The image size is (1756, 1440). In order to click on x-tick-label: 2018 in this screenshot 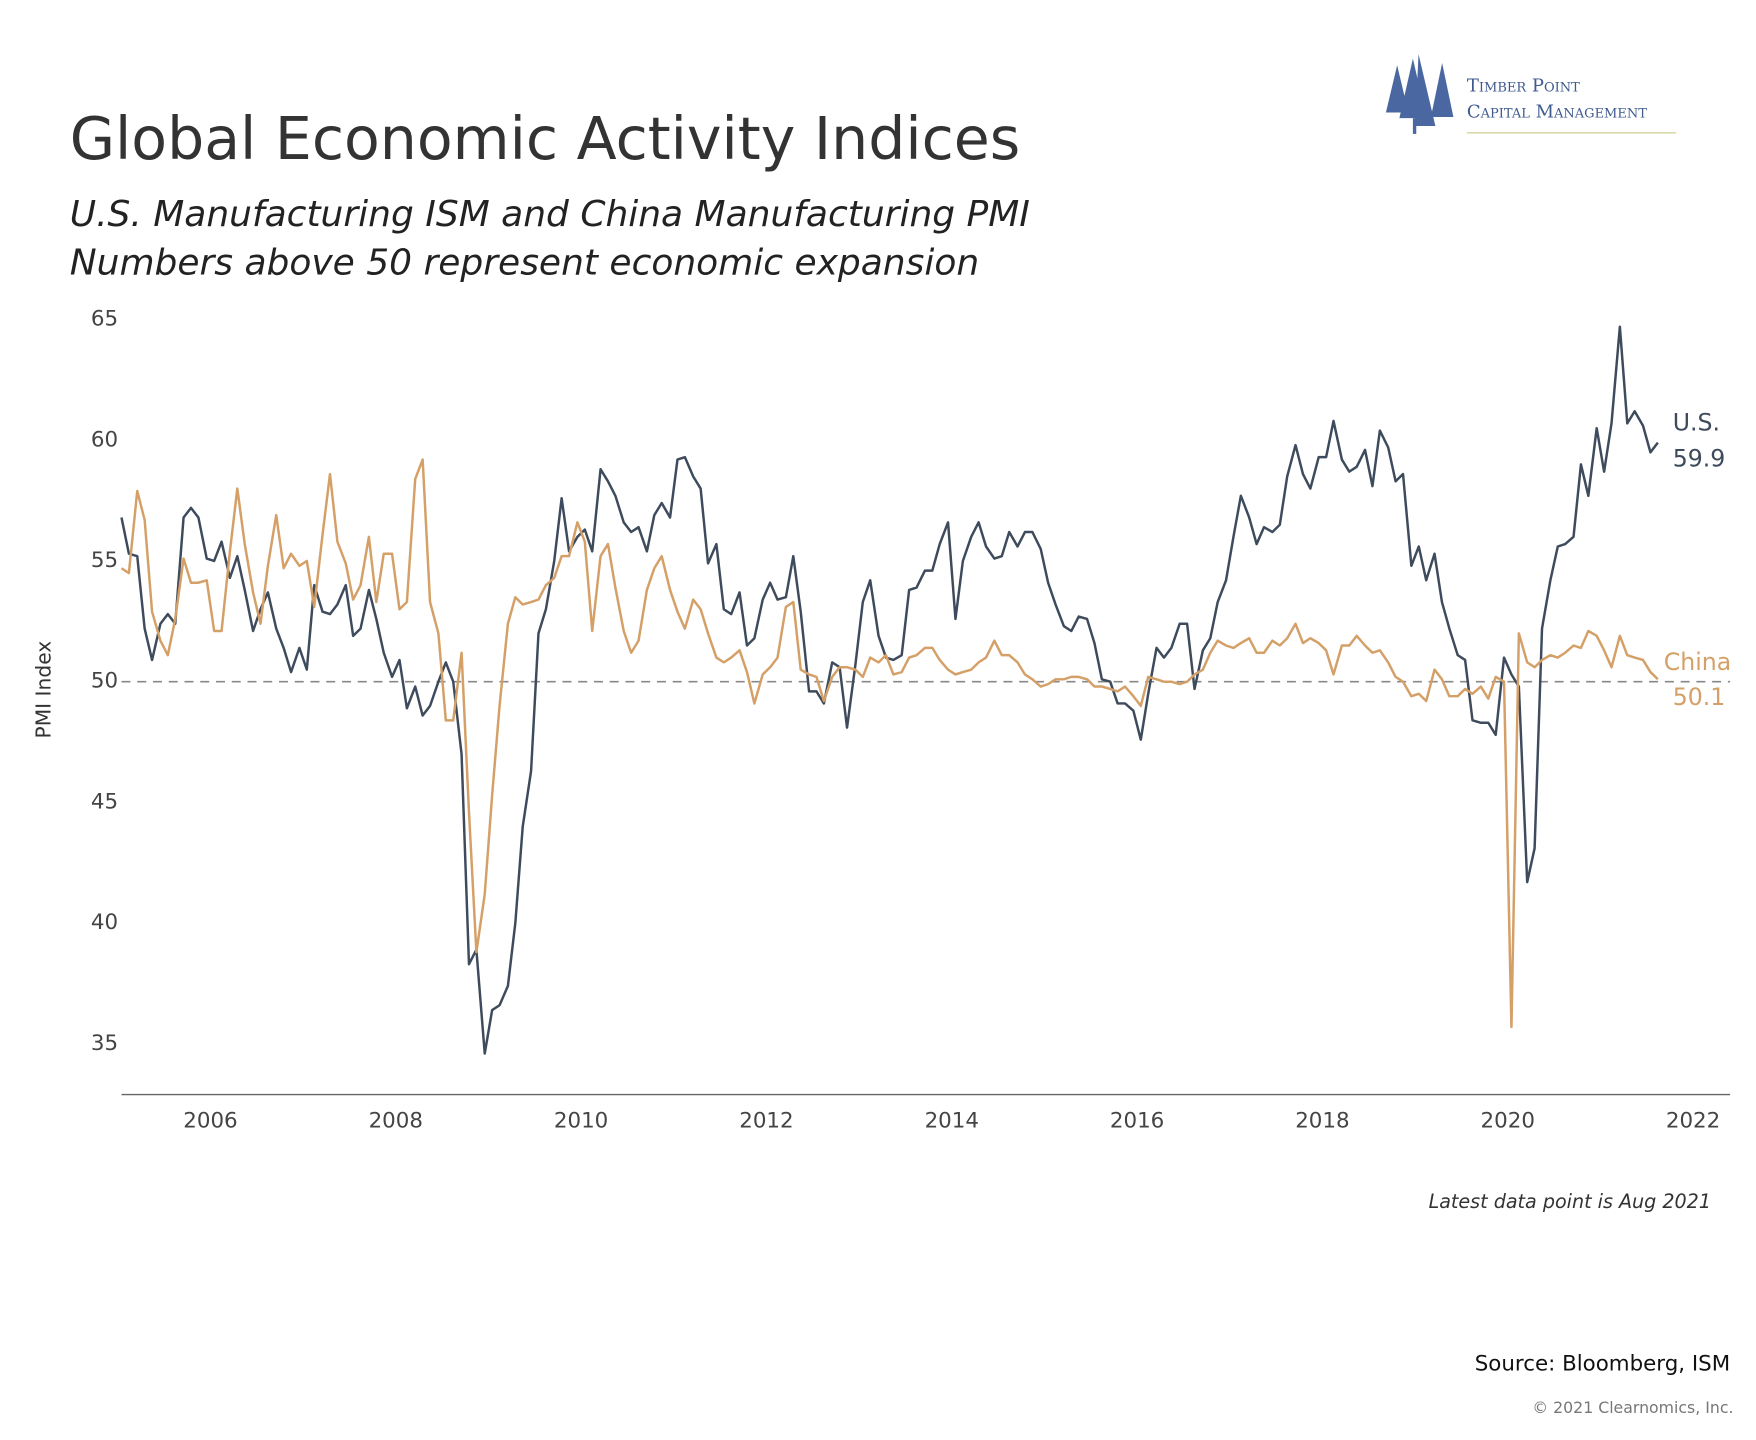, I will do `click(1322, 1121)`.